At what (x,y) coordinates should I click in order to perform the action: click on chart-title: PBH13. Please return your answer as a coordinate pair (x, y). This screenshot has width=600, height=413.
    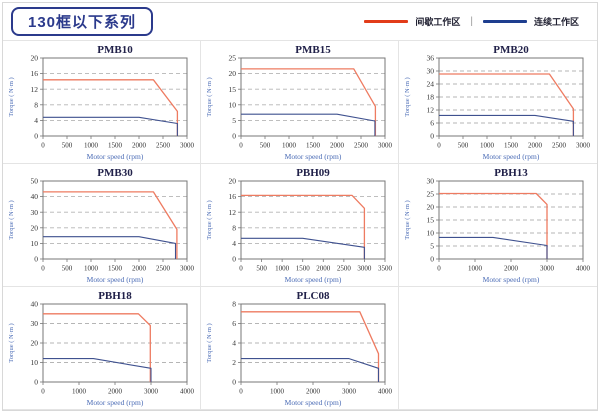
    Looking at the image, I should click on (511, 173).